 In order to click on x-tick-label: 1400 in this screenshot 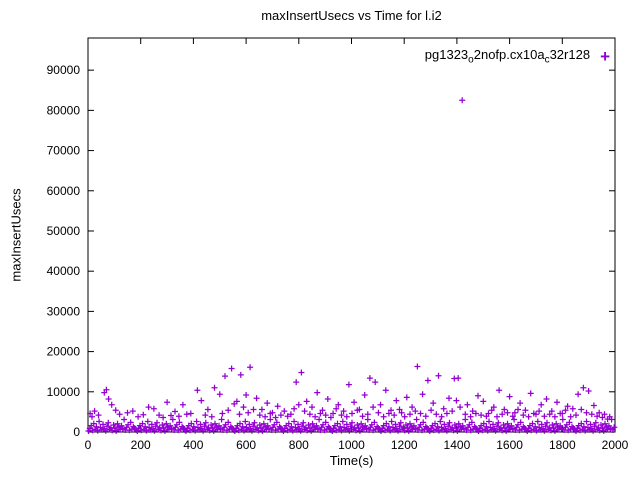, I will do `click(457, 445)`.